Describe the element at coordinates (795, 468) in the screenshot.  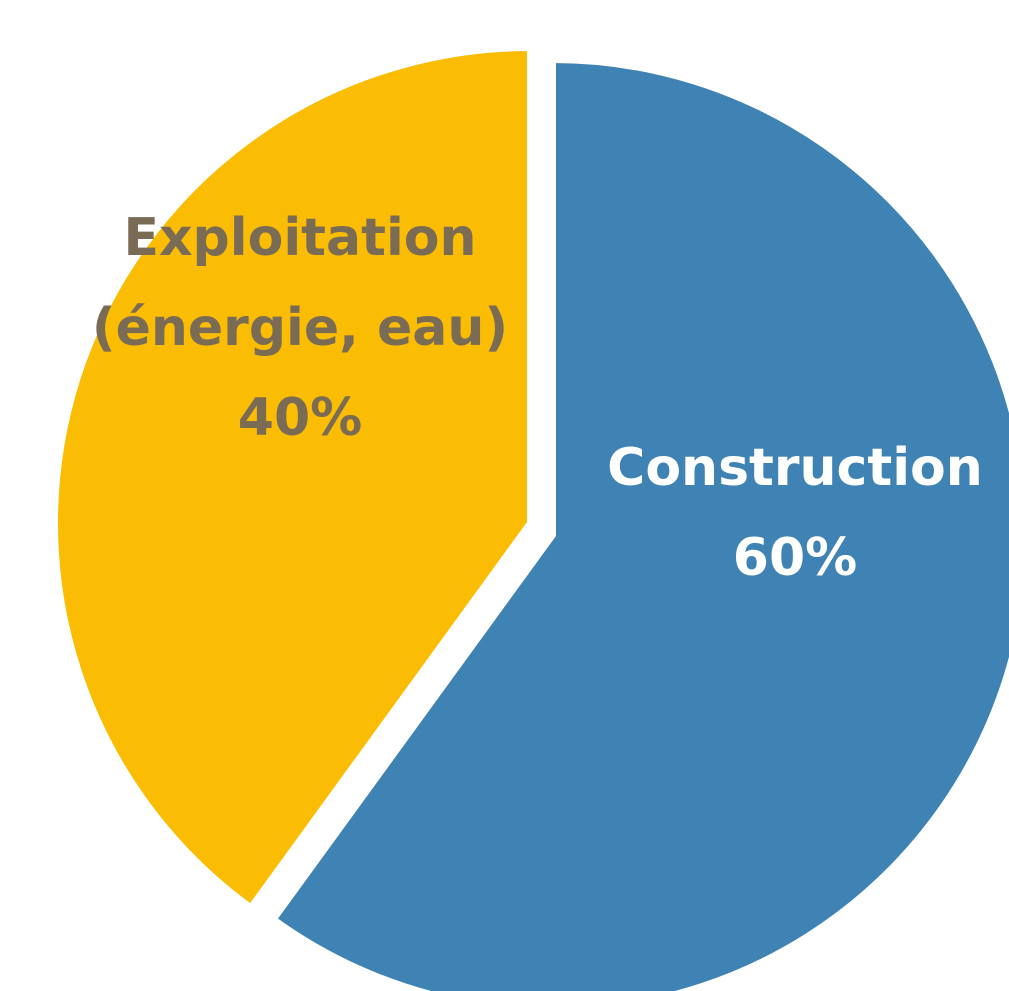
I see `pie-slice-label-line: Construction` at that location.